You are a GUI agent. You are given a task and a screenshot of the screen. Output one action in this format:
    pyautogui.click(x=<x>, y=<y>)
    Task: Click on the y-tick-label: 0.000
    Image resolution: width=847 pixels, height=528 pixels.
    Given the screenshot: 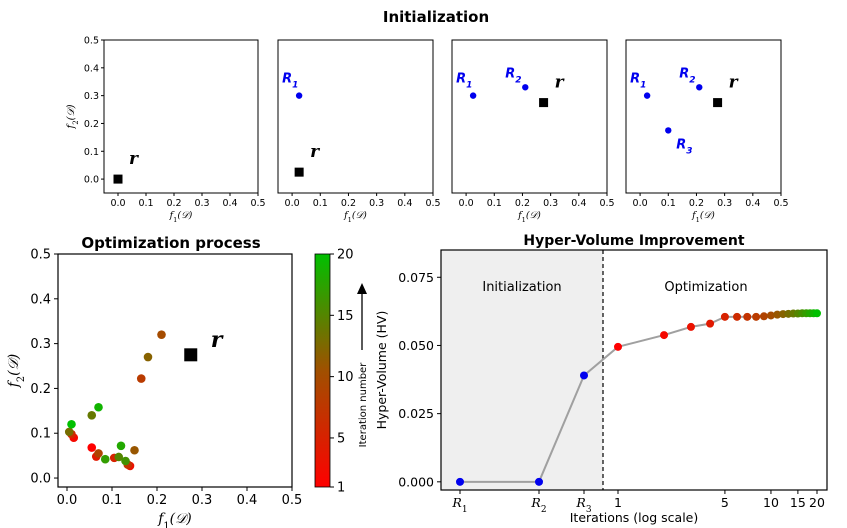 What is the action you would take?
    pyautogui.click(x=416, y=481)
    